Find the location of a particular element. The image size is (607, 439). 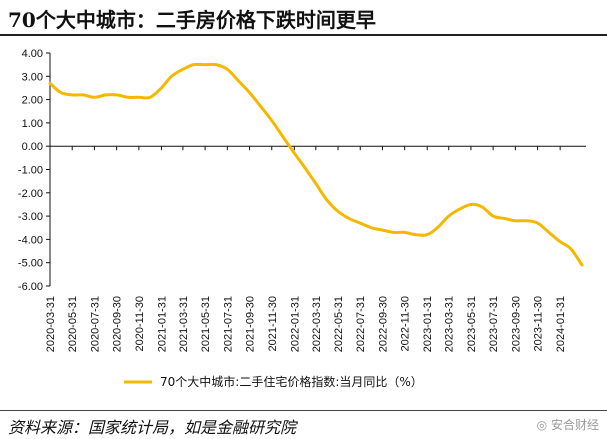

x-tick-label: 2021-05-31 is located at coordinates (206, 324).